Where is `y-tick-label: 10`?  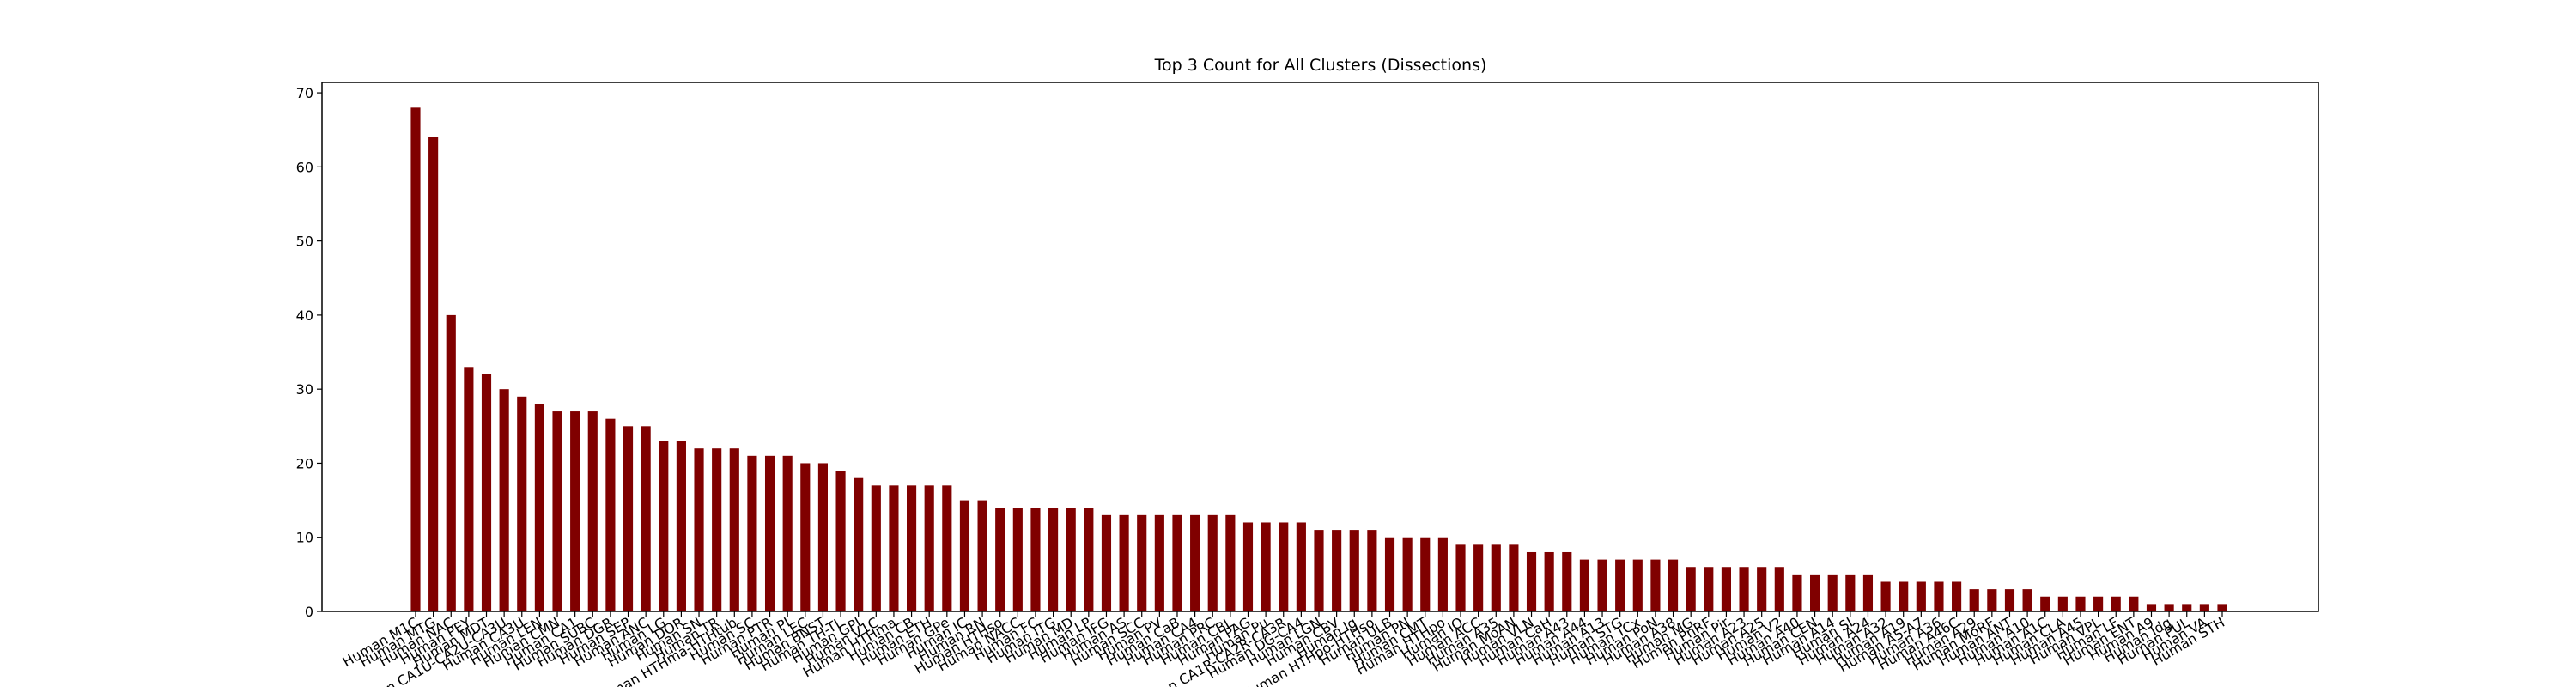
y-tick-label: 10 is located at coordinates (304, 538).